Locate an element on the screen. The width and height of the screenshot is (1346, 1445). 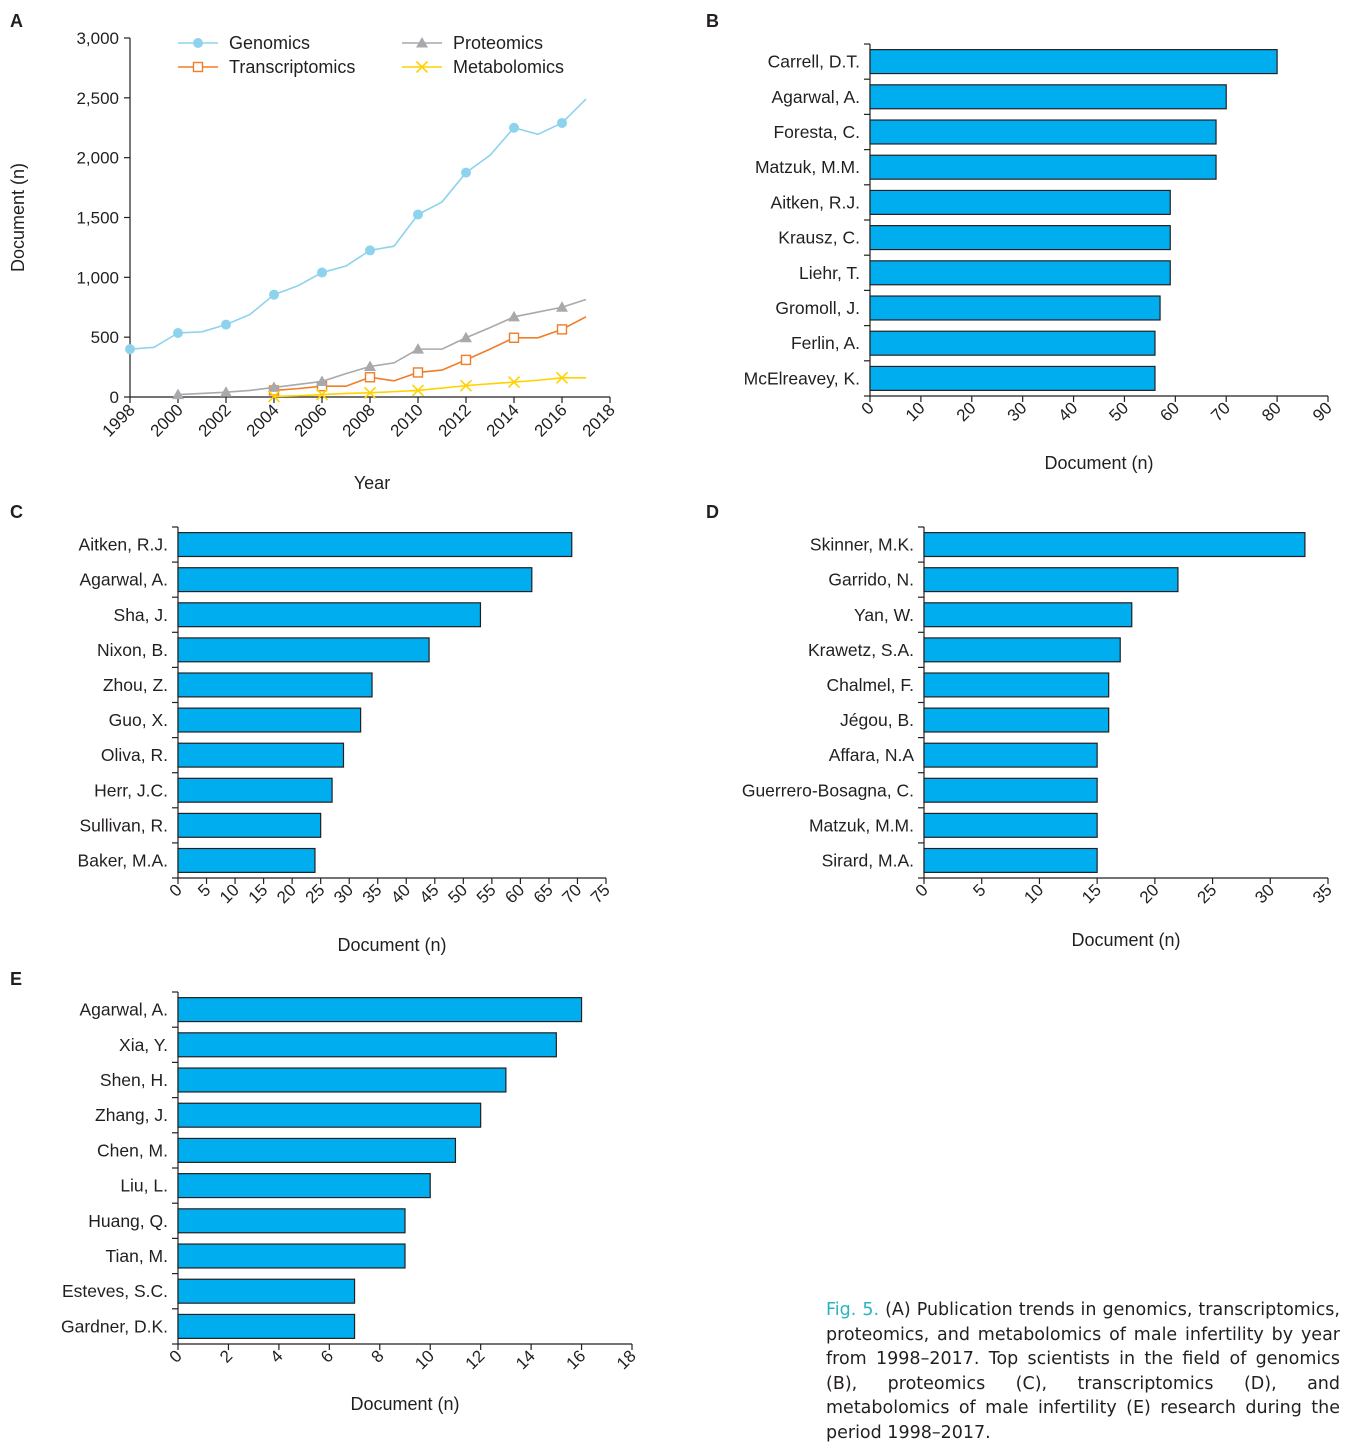
category-label: Tian, M. is located at coordinates (136, 1256).